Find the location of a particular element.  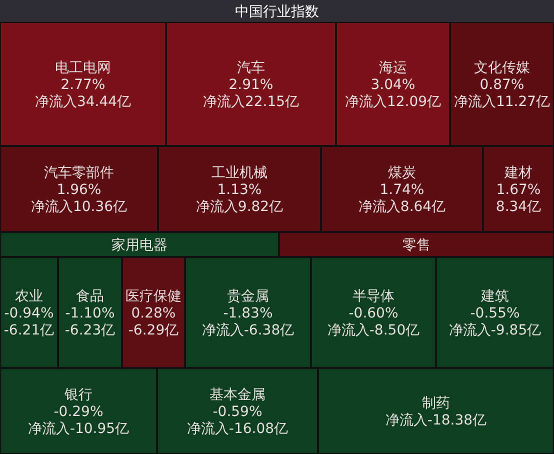

category-label: 文化传媒 is located at coordinates (502, 68).